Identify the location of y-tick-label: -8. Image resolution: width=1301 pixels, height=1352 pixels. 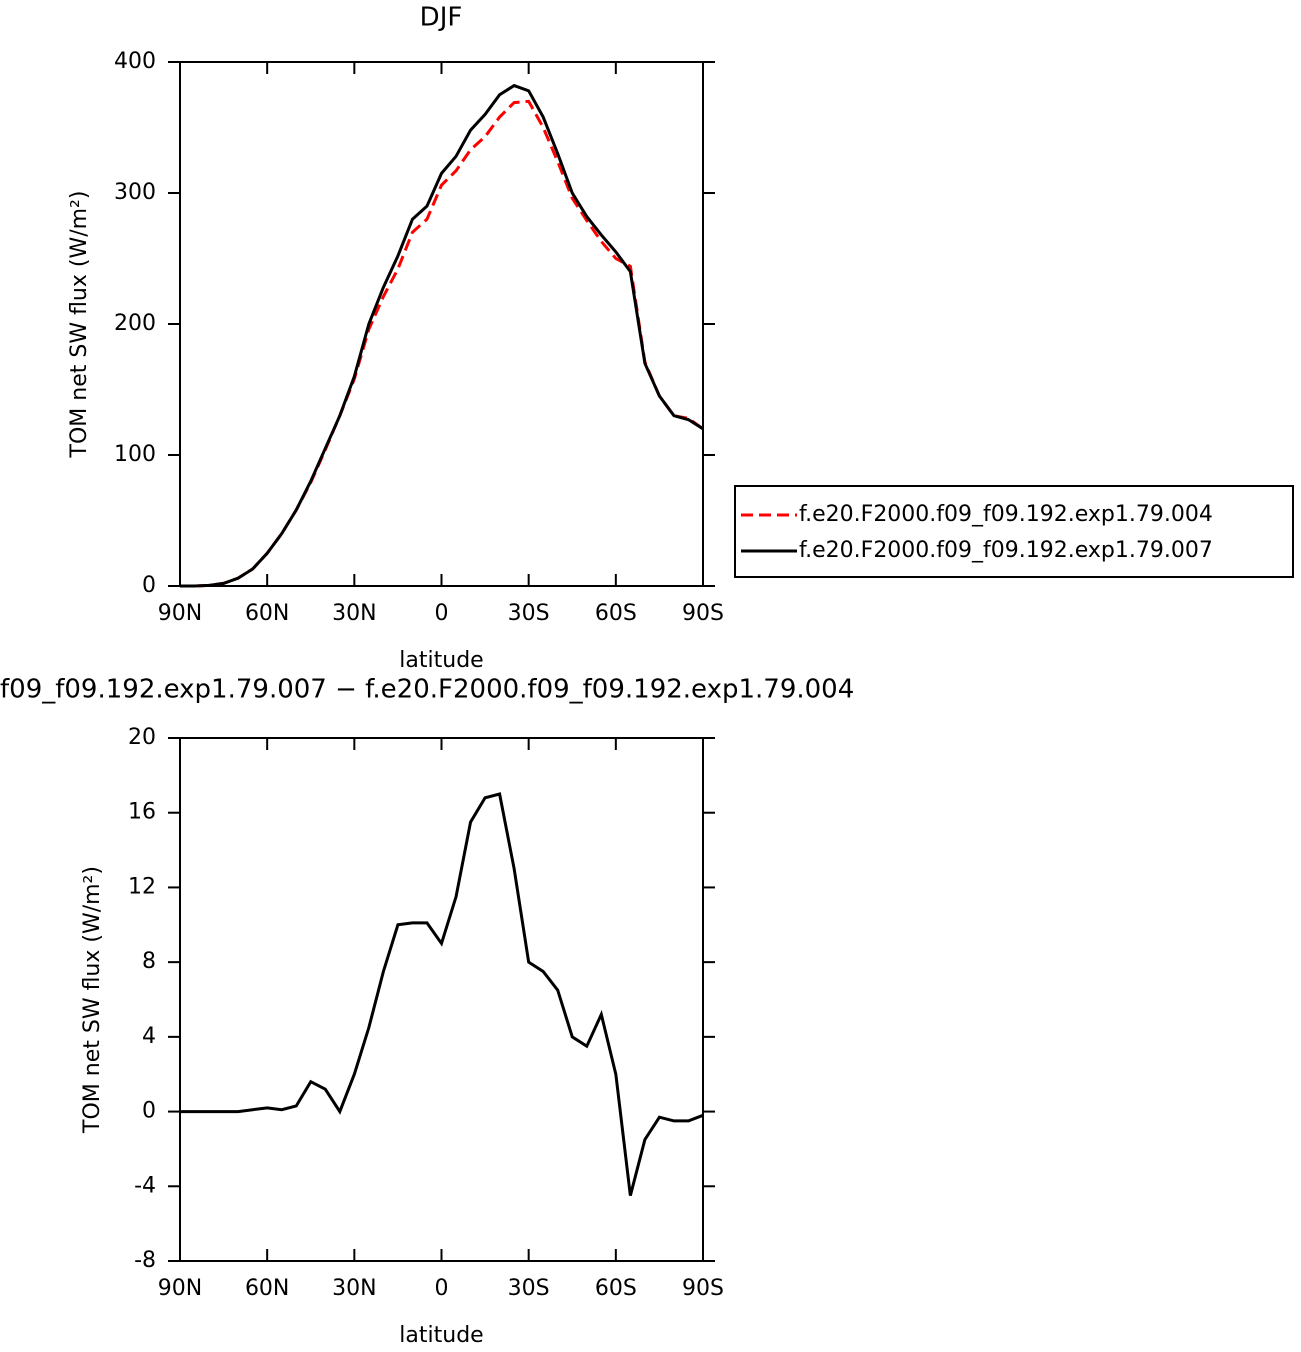
(145, 1260).